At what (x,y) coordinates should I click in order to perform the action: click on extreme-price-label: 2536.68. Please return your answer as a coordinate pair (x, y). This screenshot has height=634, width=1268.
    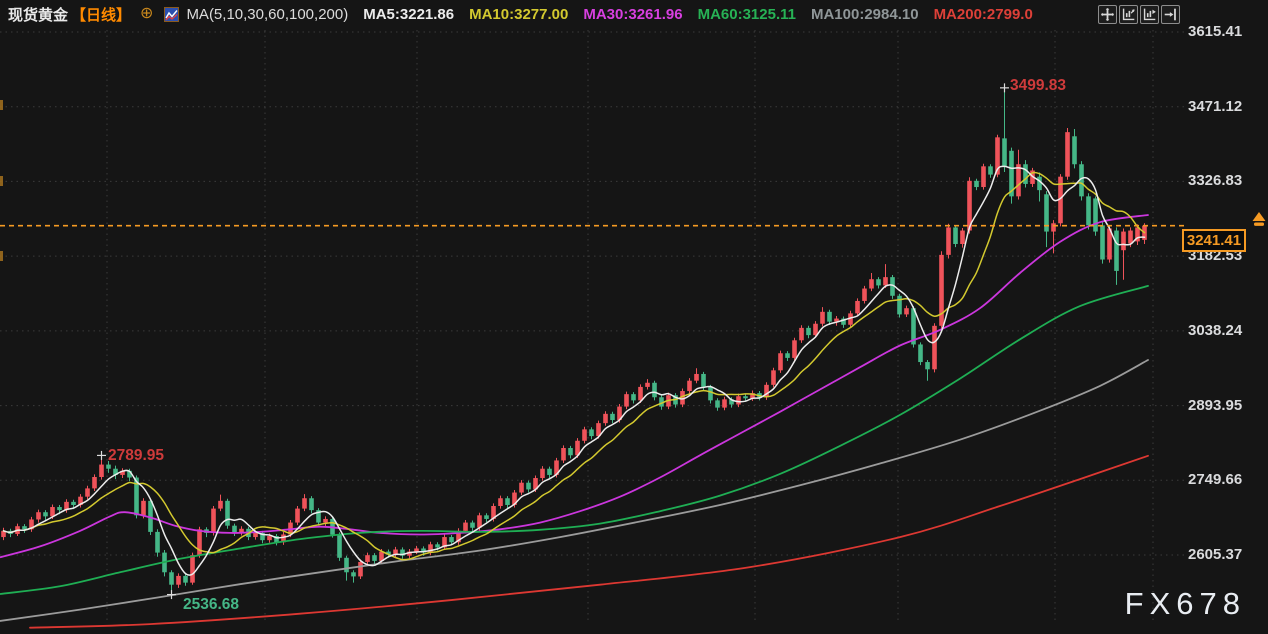
    Looking at the image, I should click on (211, 604).